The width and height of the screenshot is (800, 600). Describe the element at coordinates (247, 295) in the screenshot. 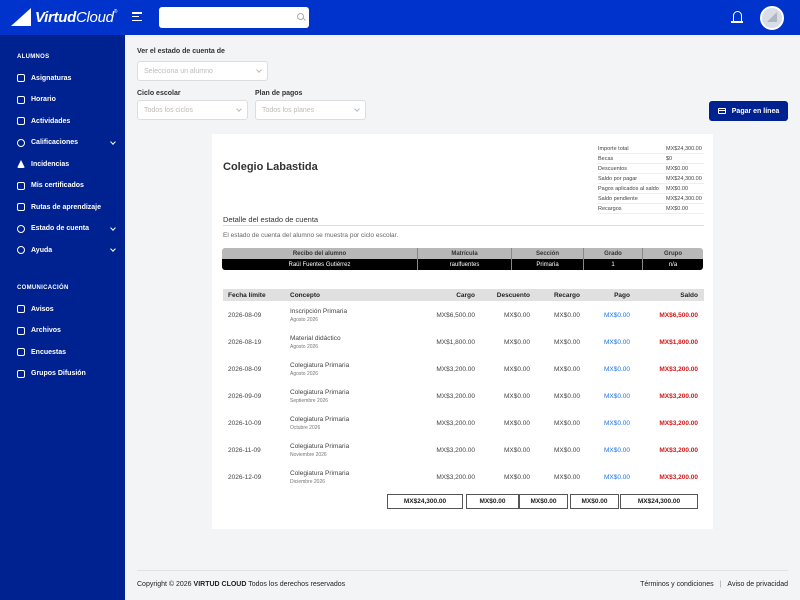

I see `col-date: Fecha límite` at that location.